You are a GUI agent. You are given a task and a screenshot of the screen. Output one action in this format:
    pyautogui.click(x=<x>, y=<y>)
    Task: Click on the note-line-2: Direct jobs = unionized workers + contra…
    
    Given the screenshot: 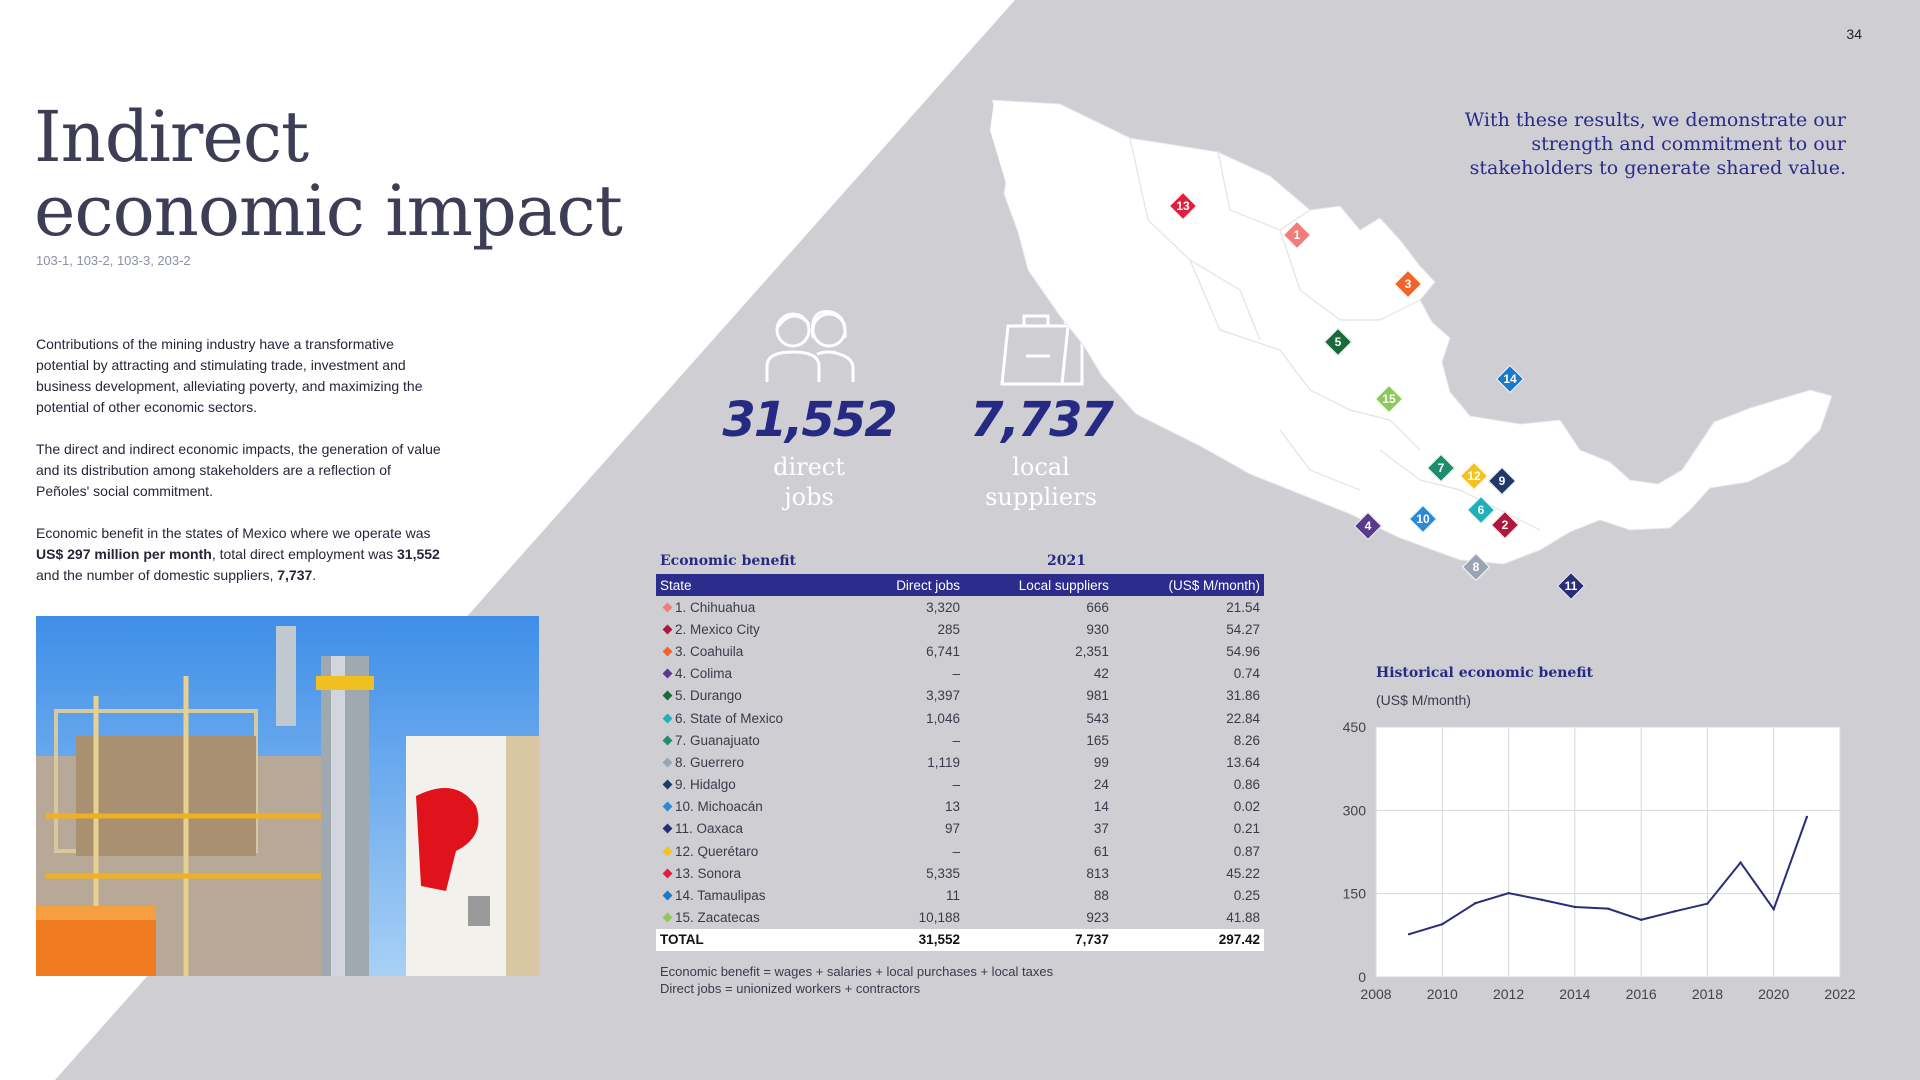 What is the action you would take?
    pyautogui.click(x=790, y=988)
    